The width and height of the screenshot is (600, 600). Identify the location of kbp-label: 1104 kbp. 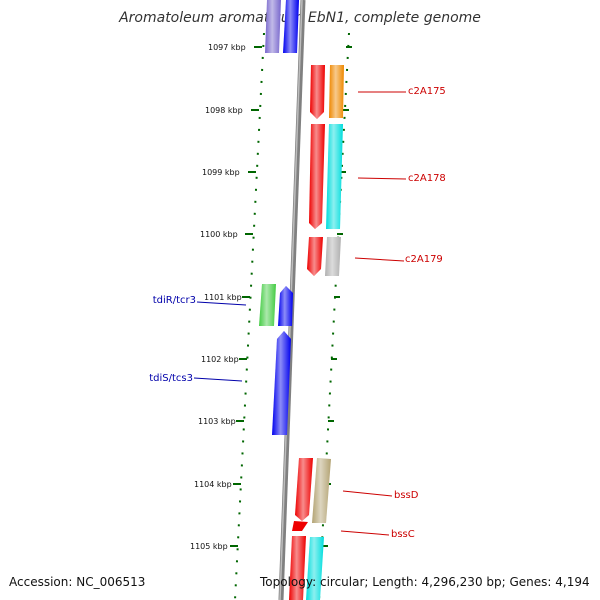
(213, 484).